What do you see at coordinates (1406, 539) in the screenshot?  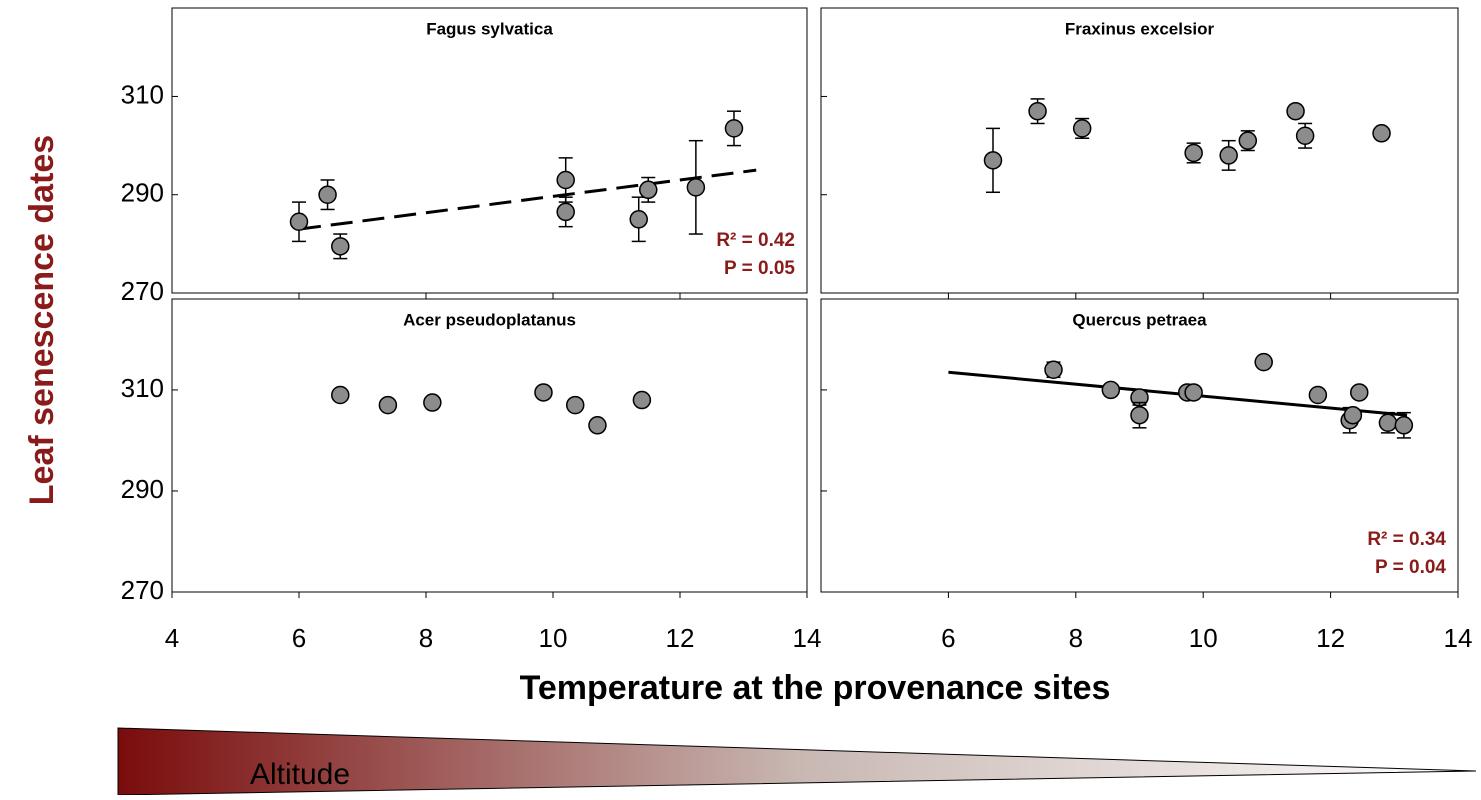 I see `stat-annotation: R² = 0.34` at bounding box center [1406, 539].